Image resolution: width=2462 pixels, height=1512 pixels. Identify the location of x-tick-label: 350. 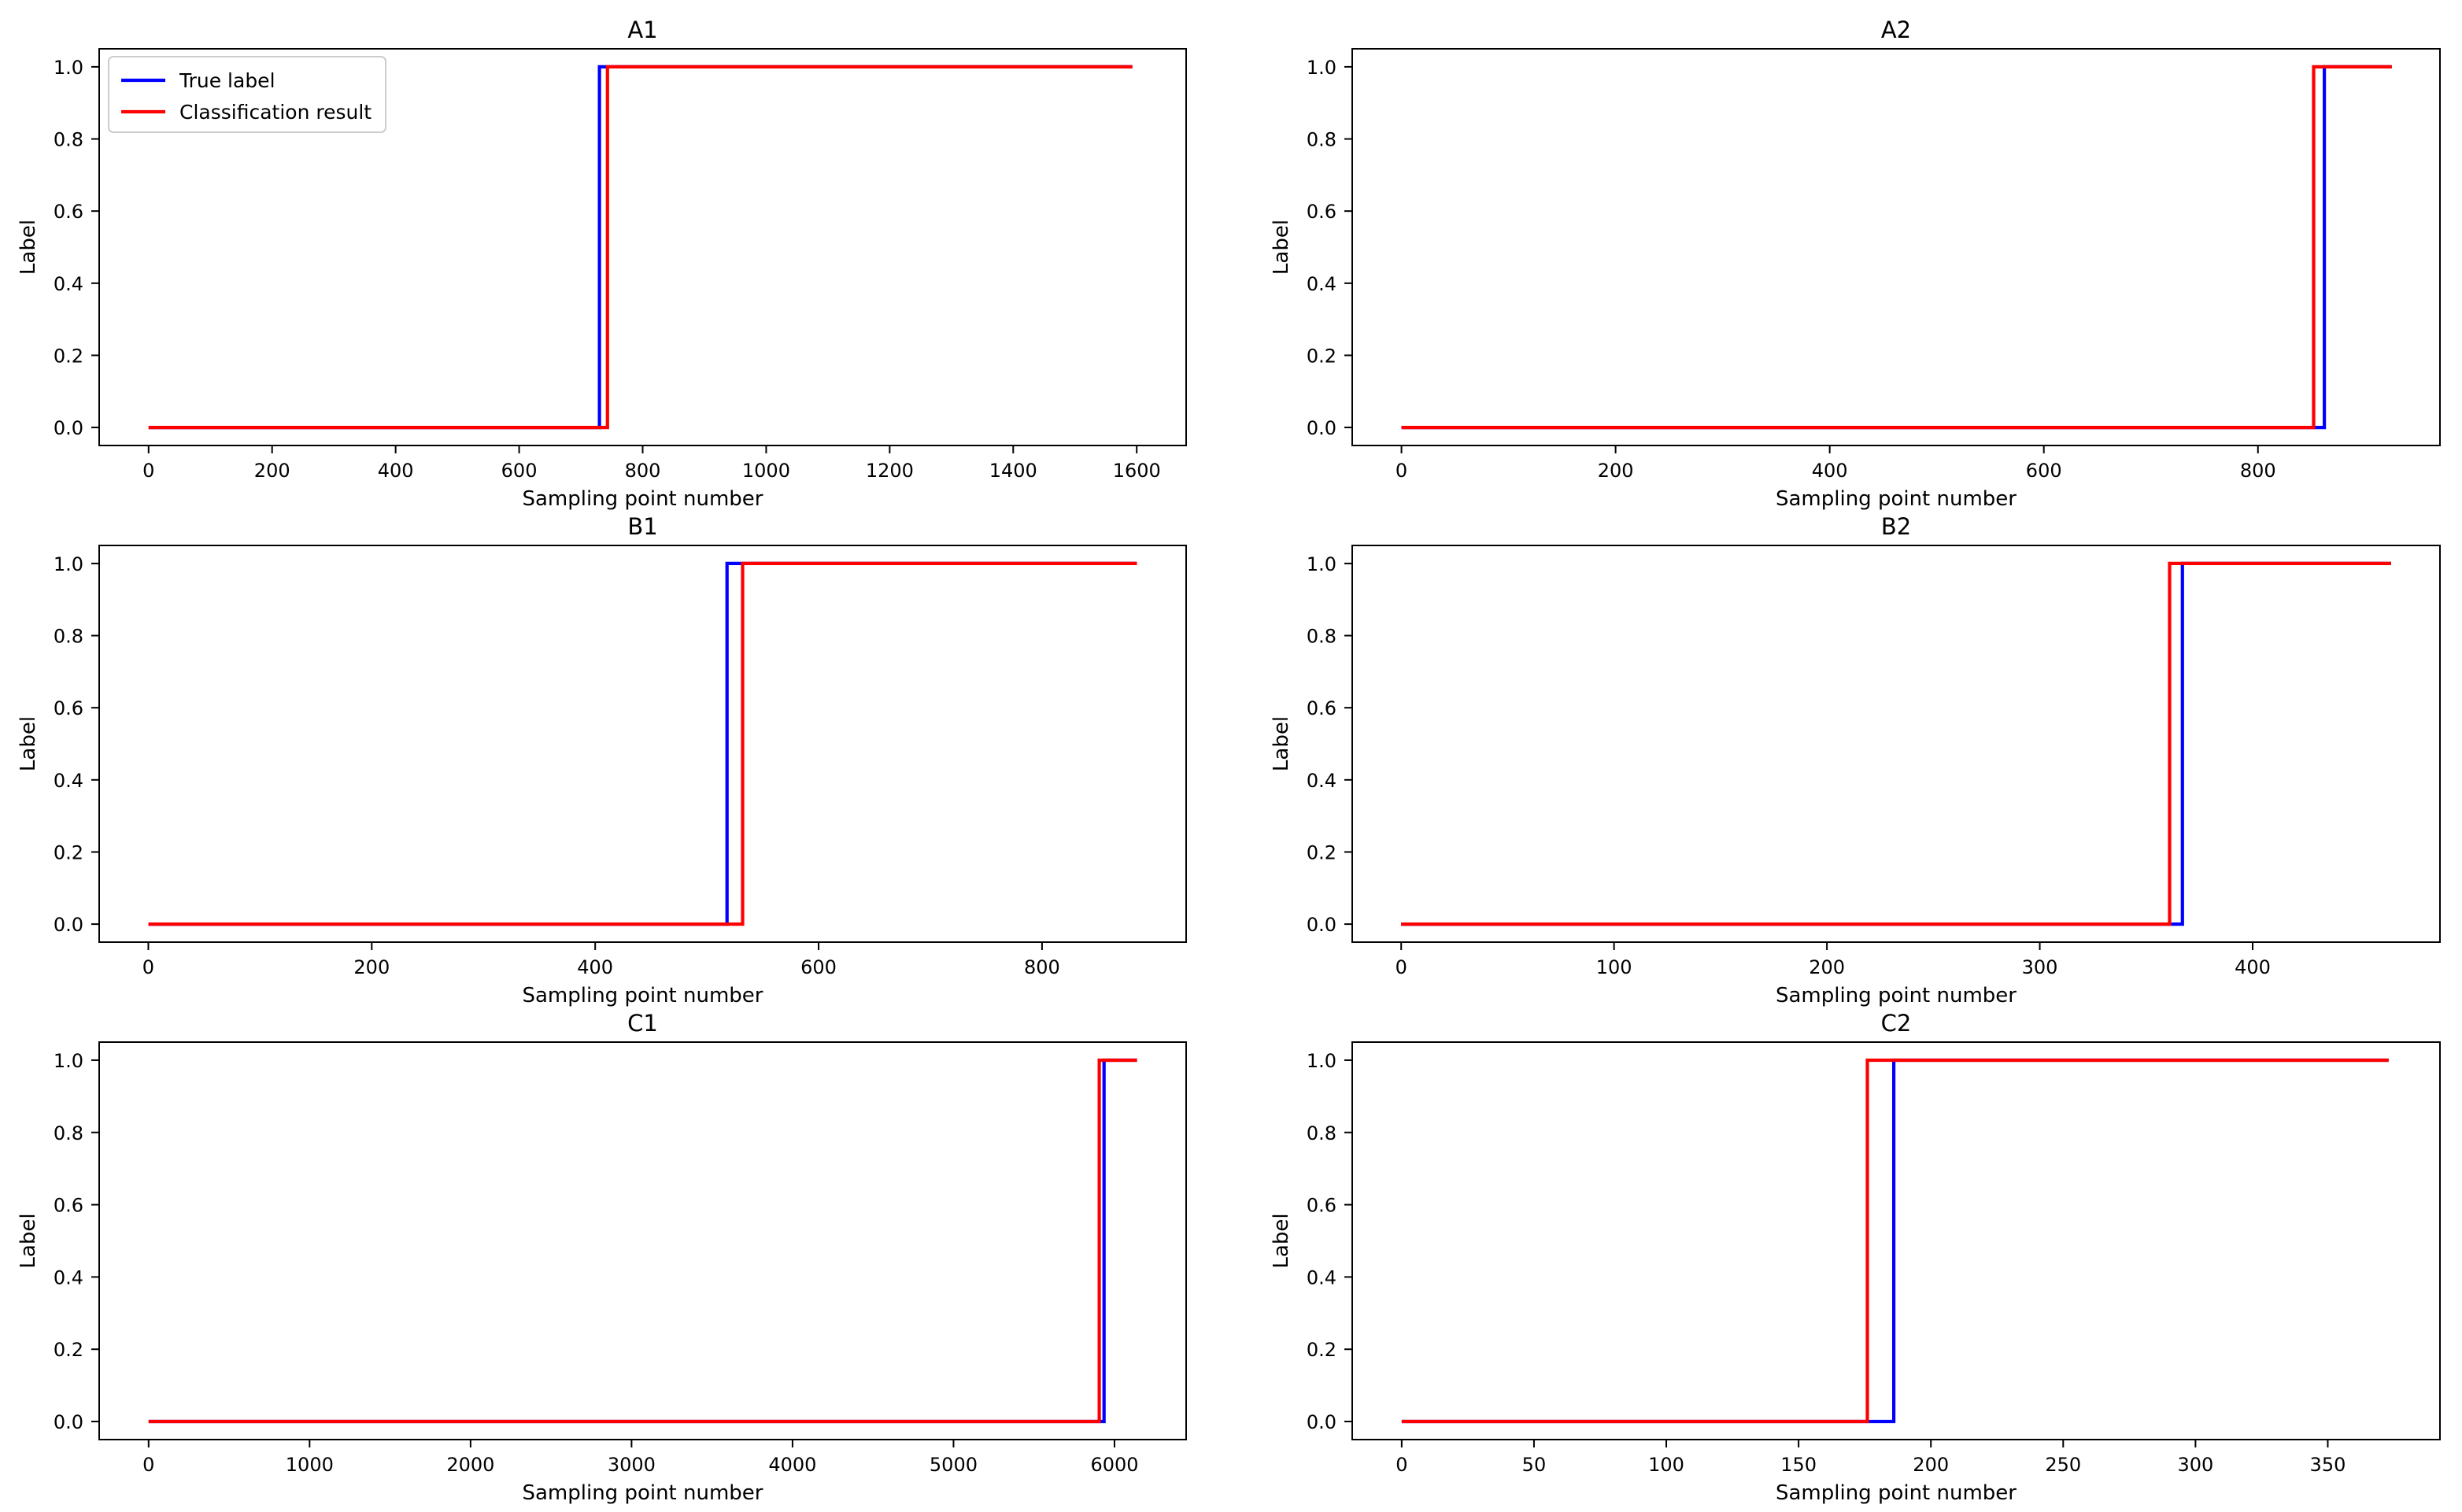
(2328, 1465).